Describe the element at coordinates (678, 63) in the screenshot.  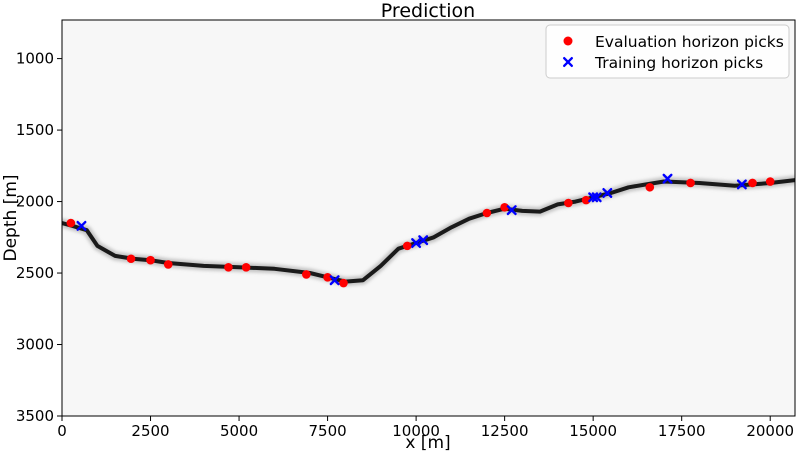
I see `legend-label-training: Training horizon picks` at that location.